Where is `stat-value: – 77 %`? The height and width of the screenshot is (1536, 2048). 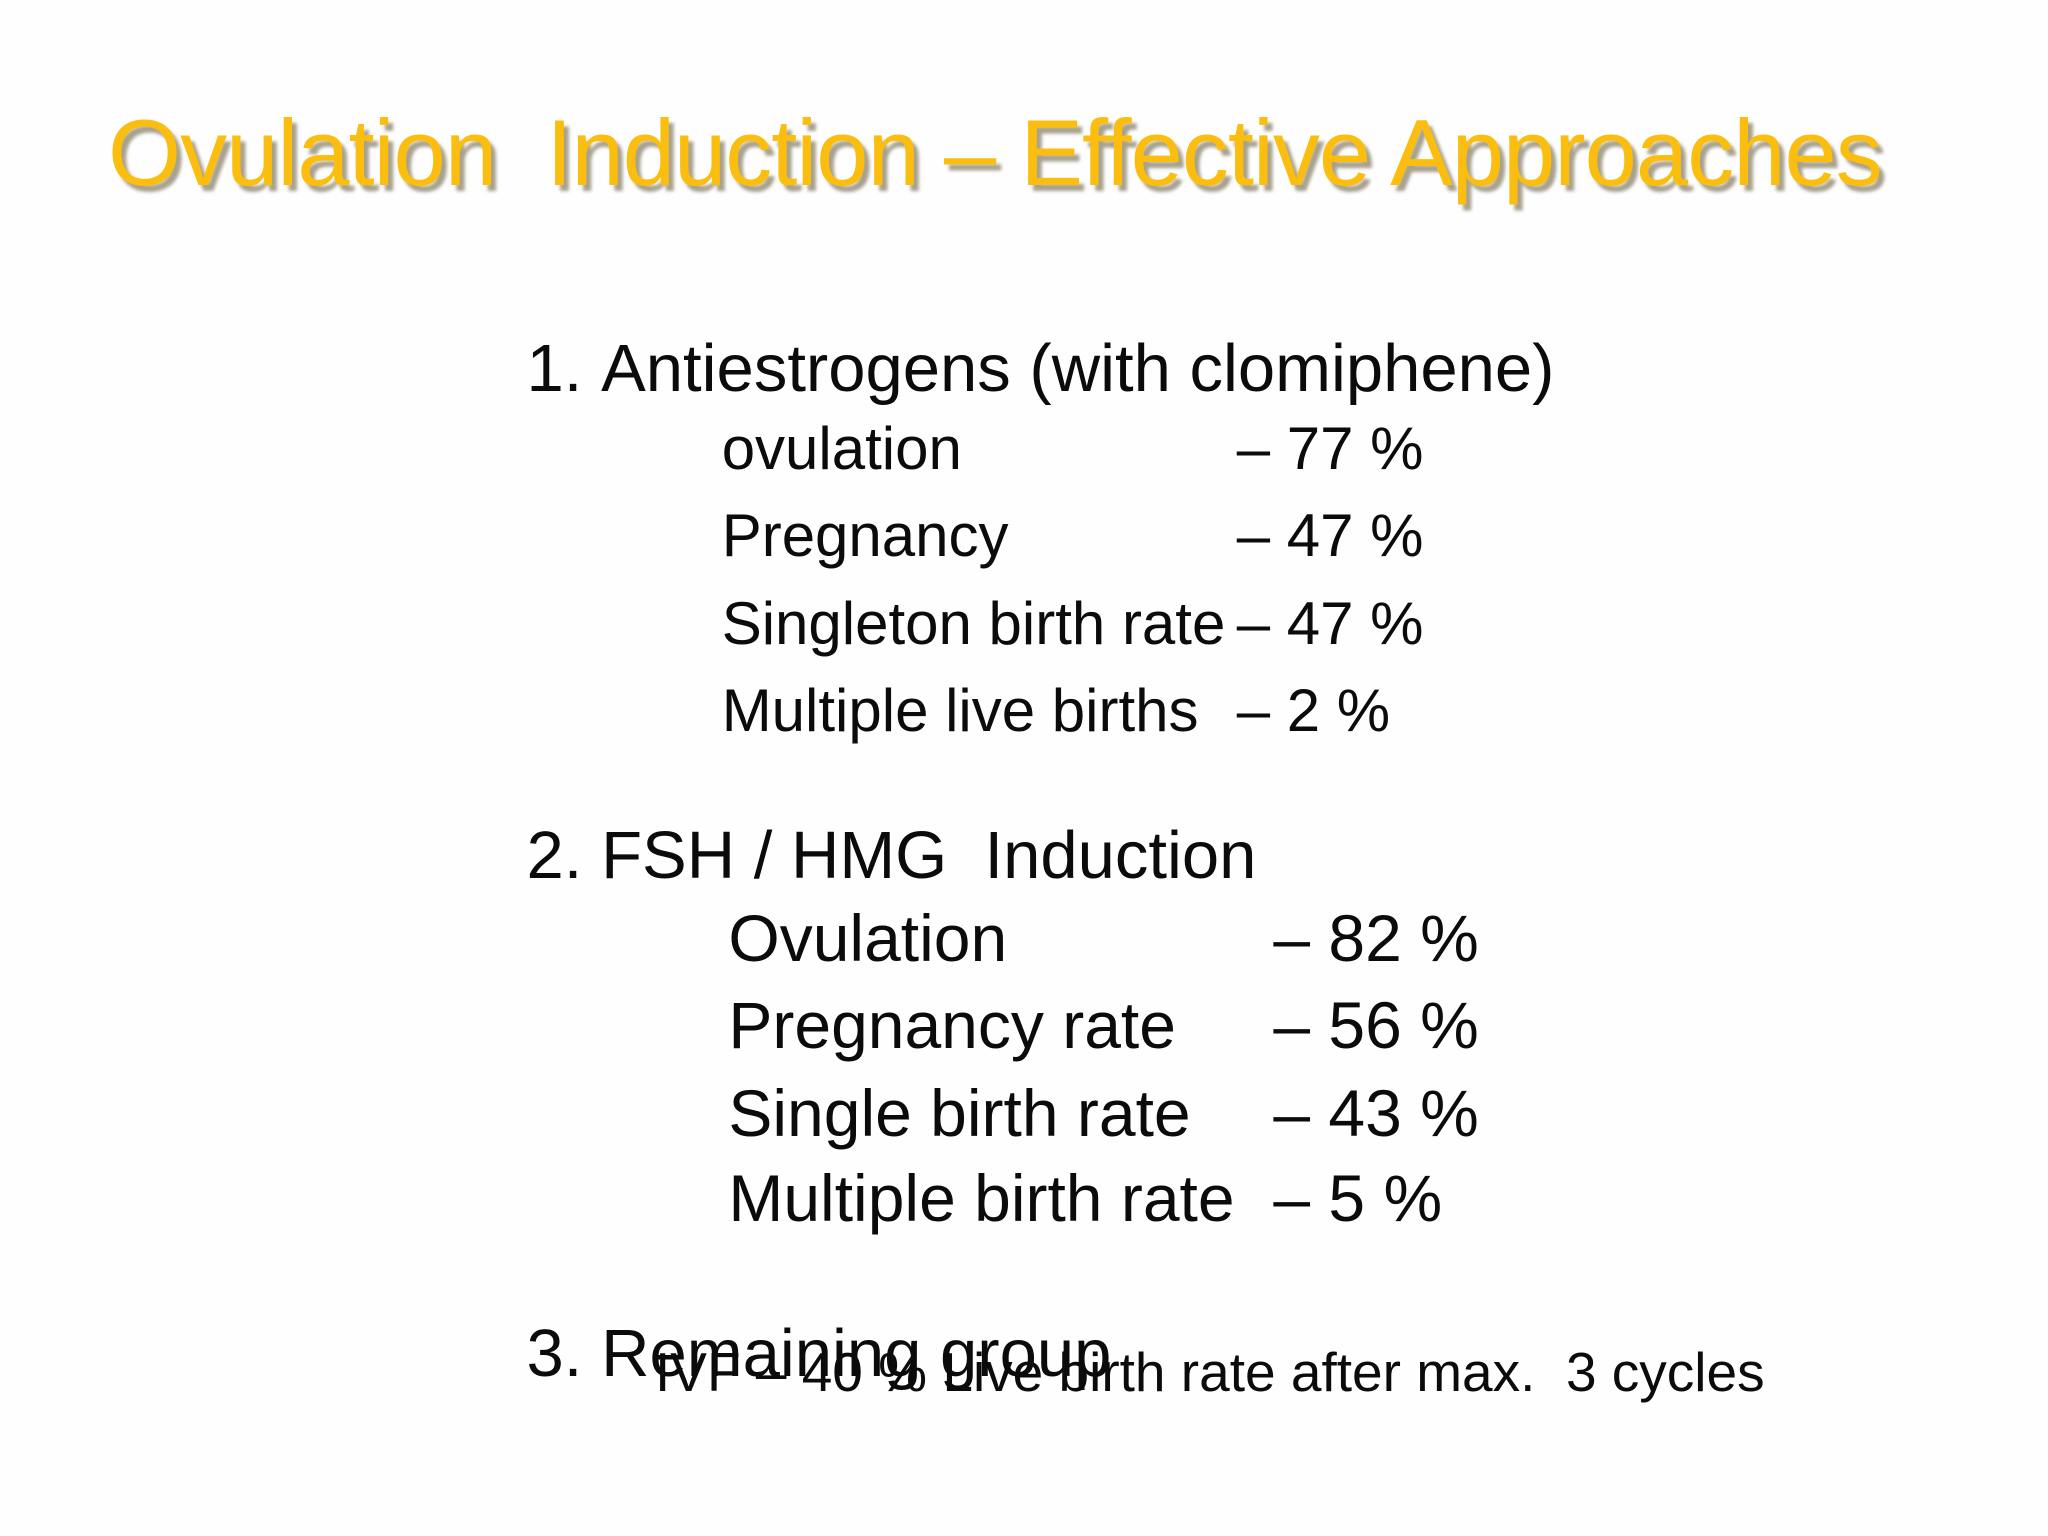
stat-value: – 77 % is located at coordinates (1330, 448).